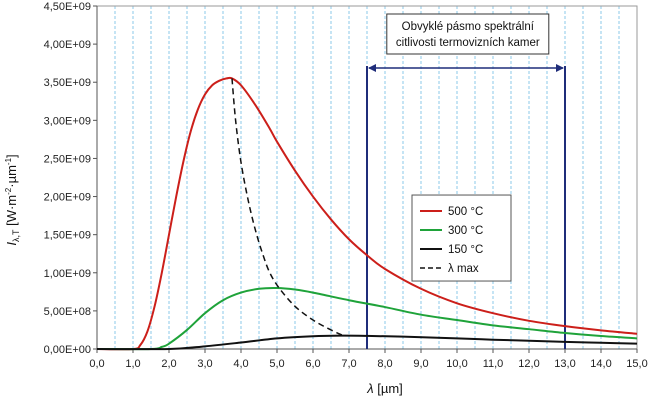 This screenshot has height=400, width=650. I want to click on y-tick-label: 2,00E+09, so click(67, 198).